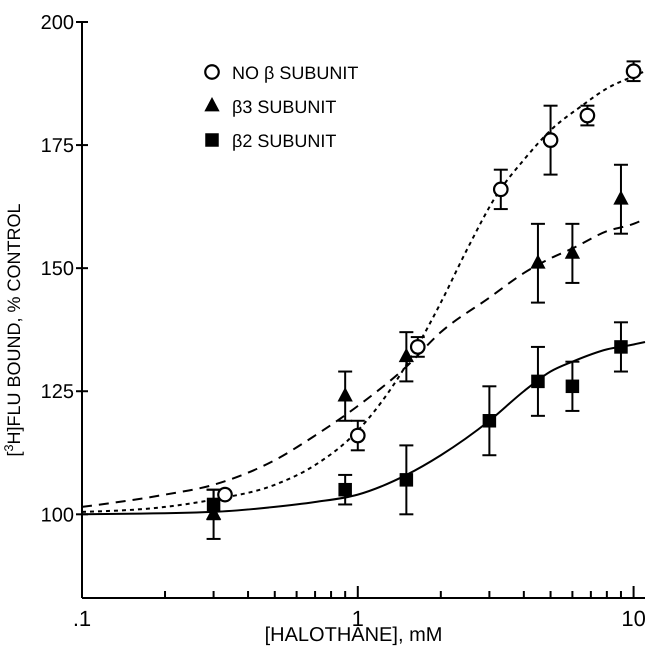  What do you see at coordinates (633, 618) in the screenshot?
I see `x-tick-label: 10` at bounding box center [633, 618].